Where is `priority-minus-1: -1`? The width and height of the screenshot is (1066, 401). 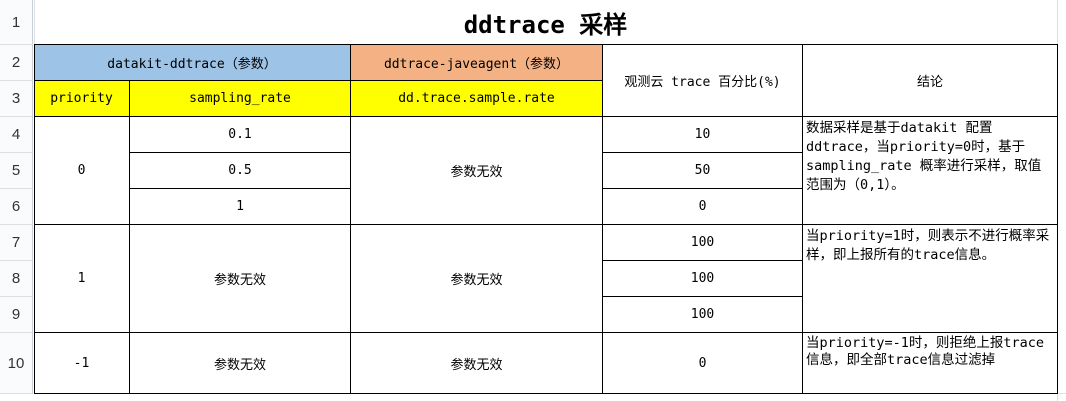
priority-minus-1: -1 is located at coordinates (82, 363).